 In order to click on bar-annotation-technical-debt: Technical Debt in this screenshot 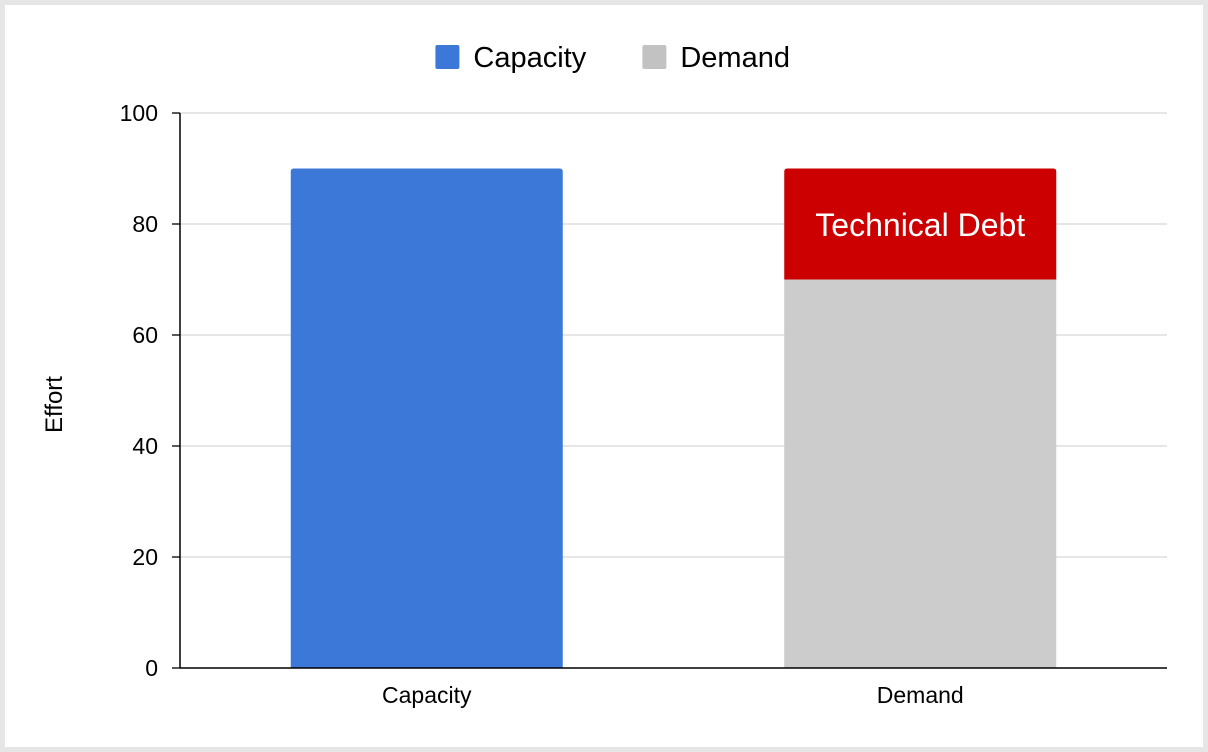, I will do `click(920, 225)`.